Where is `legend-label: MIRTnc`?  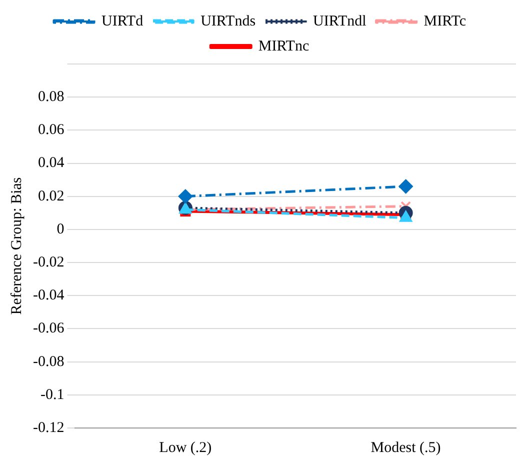
legend-label: MIRTnc is located at coordinates (284, 46).